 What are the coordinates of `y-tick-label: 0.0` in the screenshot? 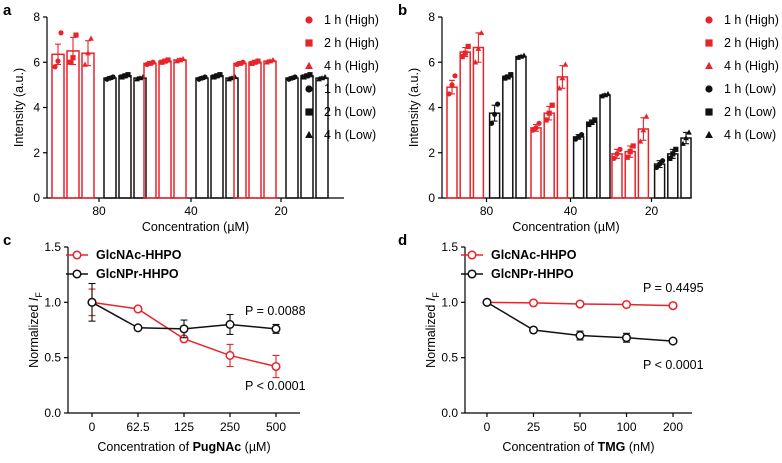 It's located at (52, 413).